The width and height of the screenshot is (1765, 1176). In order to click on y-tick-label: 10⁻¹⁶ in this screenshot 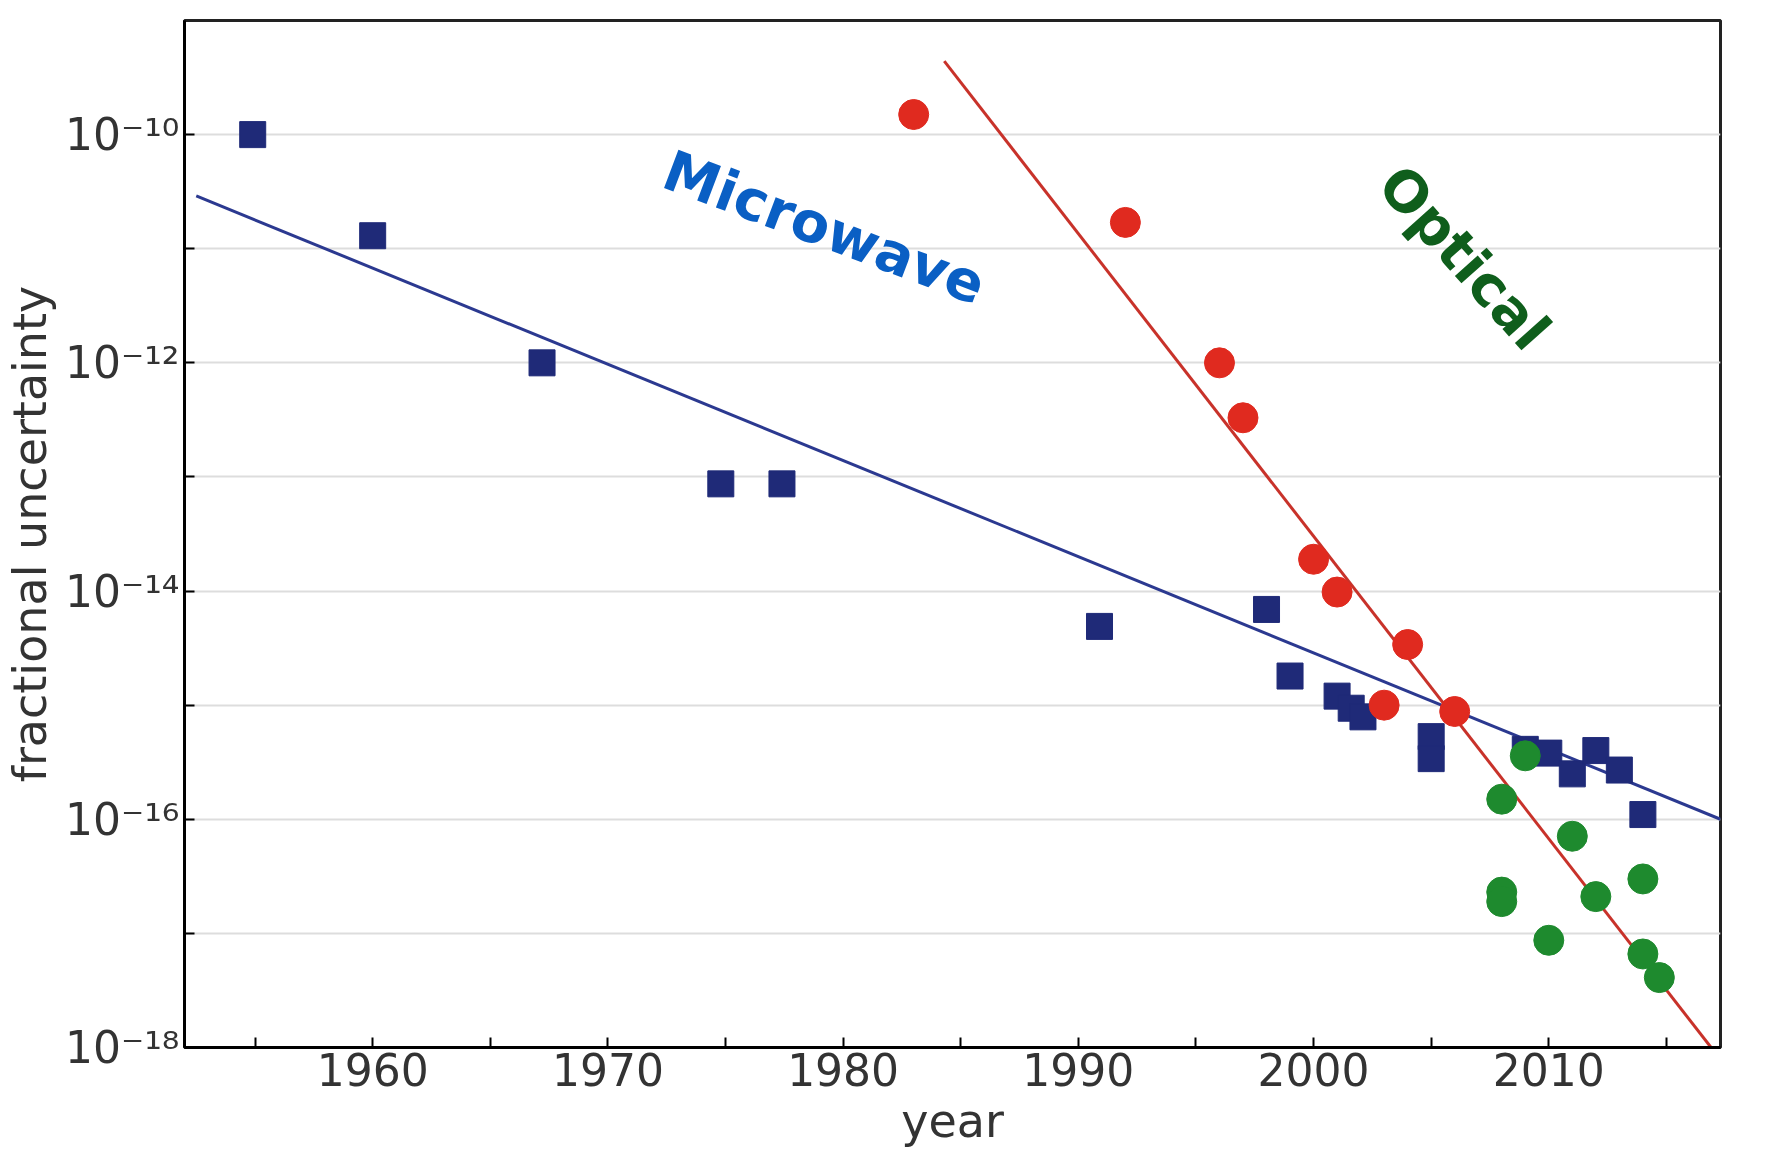, I will do `click(122, 819)`.